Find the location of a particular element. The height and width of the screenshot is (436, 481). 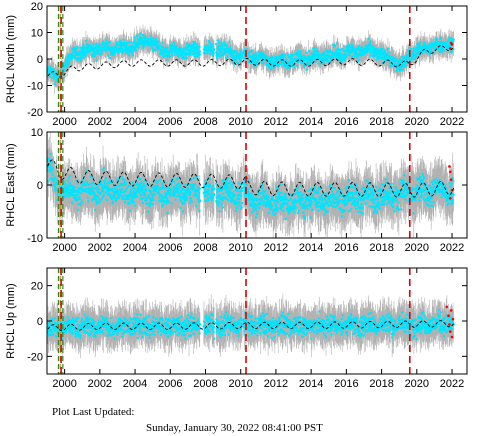

last-updated-label: Plot Last Updated: is located at coordinates (93, 412).